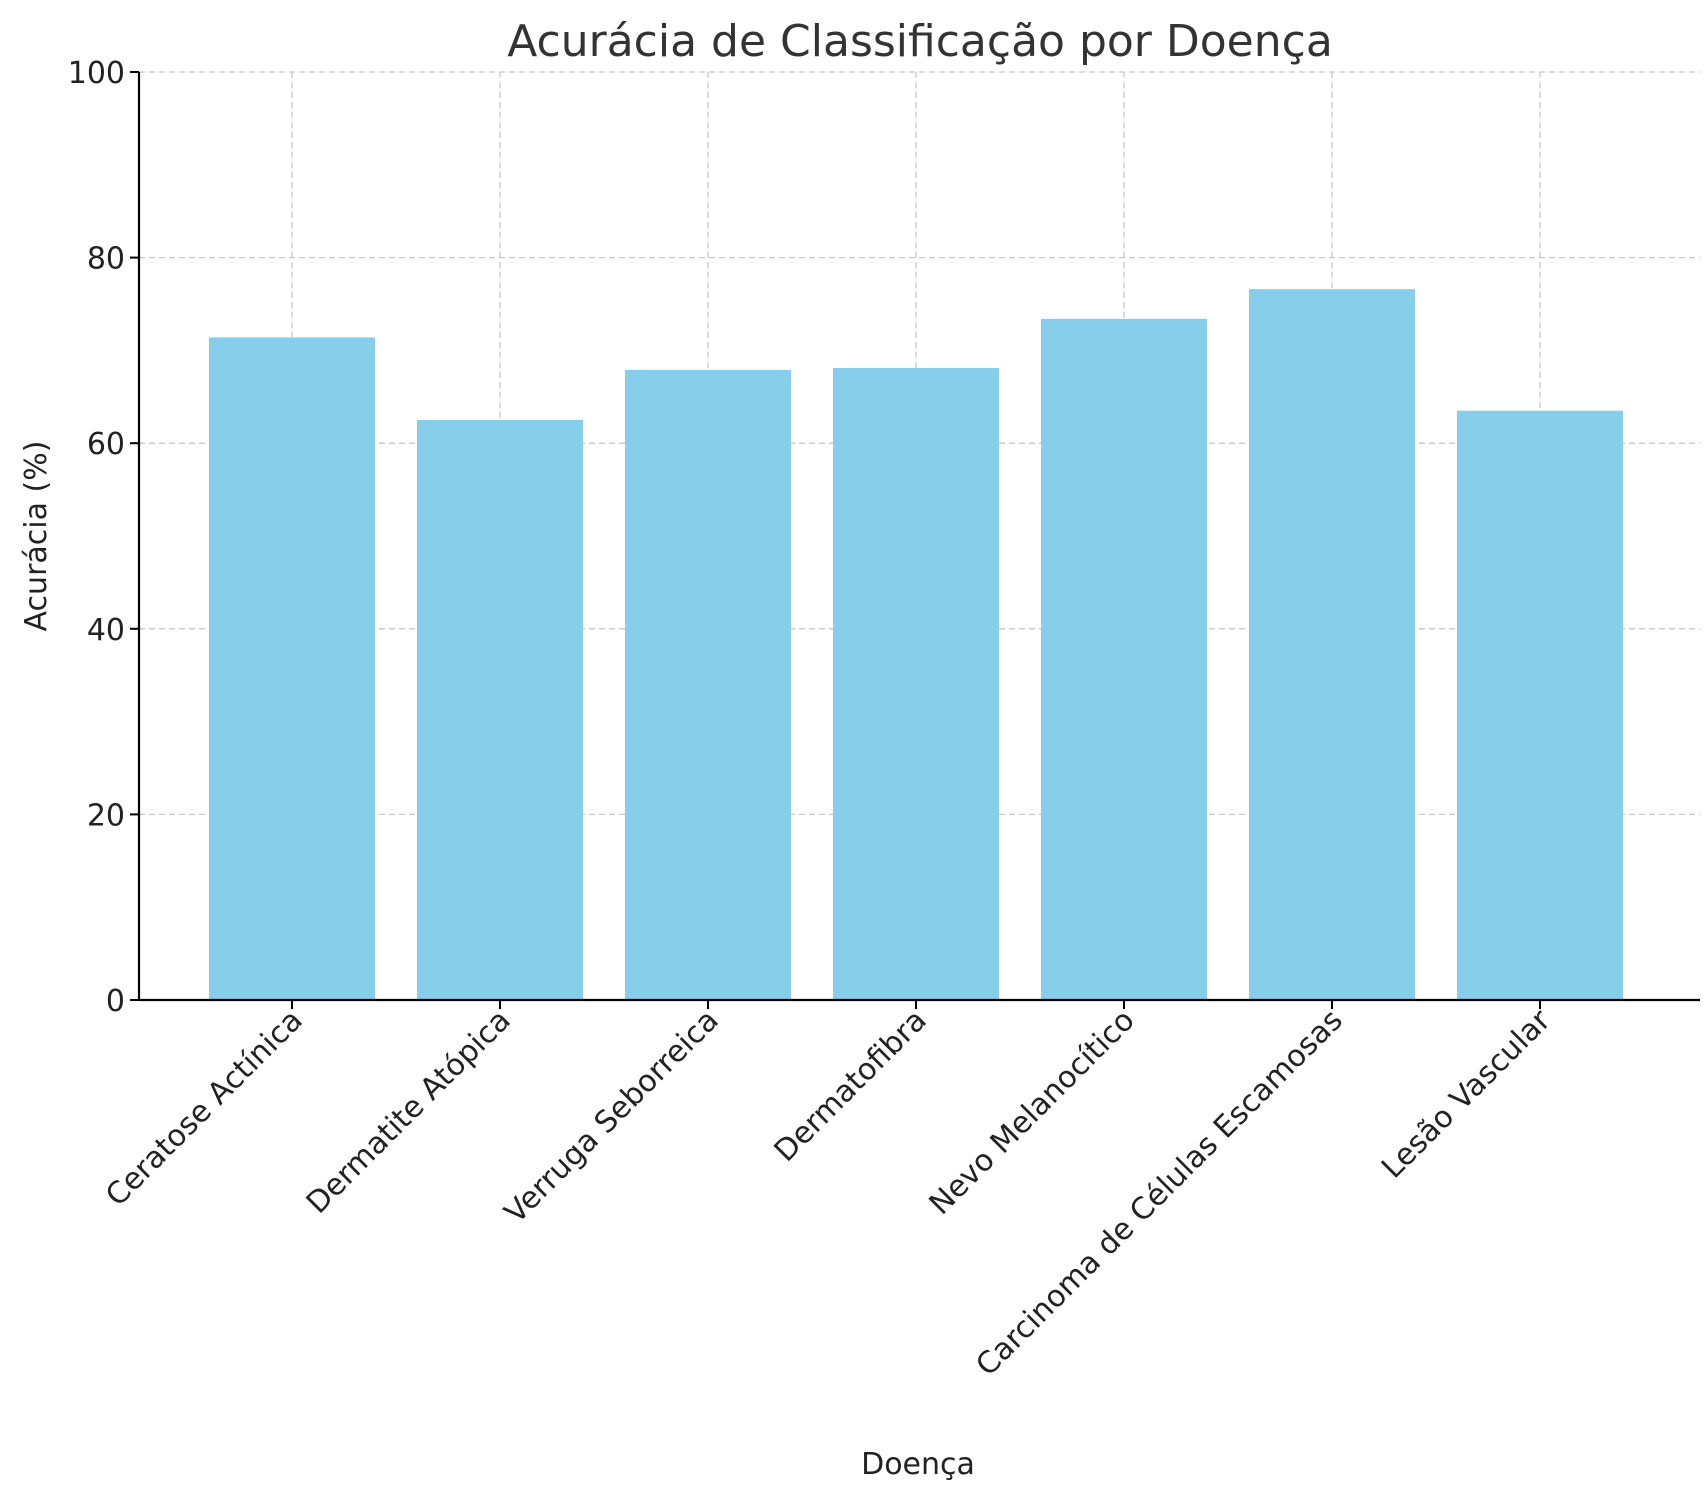 This screenshot has width=1707, height=1489. Describe the element at coordinates (106, 259) in the screenshot. I see `y-tick-label: 80` at that location.